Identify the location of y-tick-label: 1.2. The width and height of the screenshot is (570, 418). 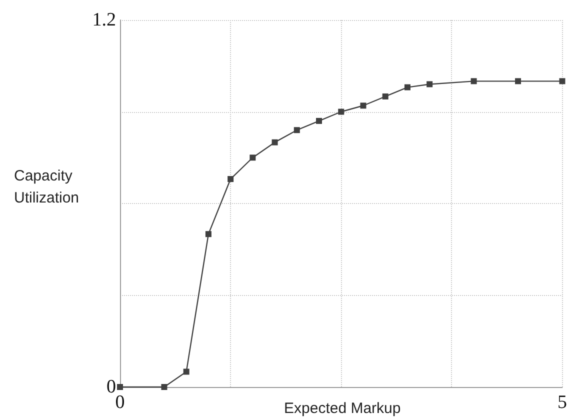
(104, 20).